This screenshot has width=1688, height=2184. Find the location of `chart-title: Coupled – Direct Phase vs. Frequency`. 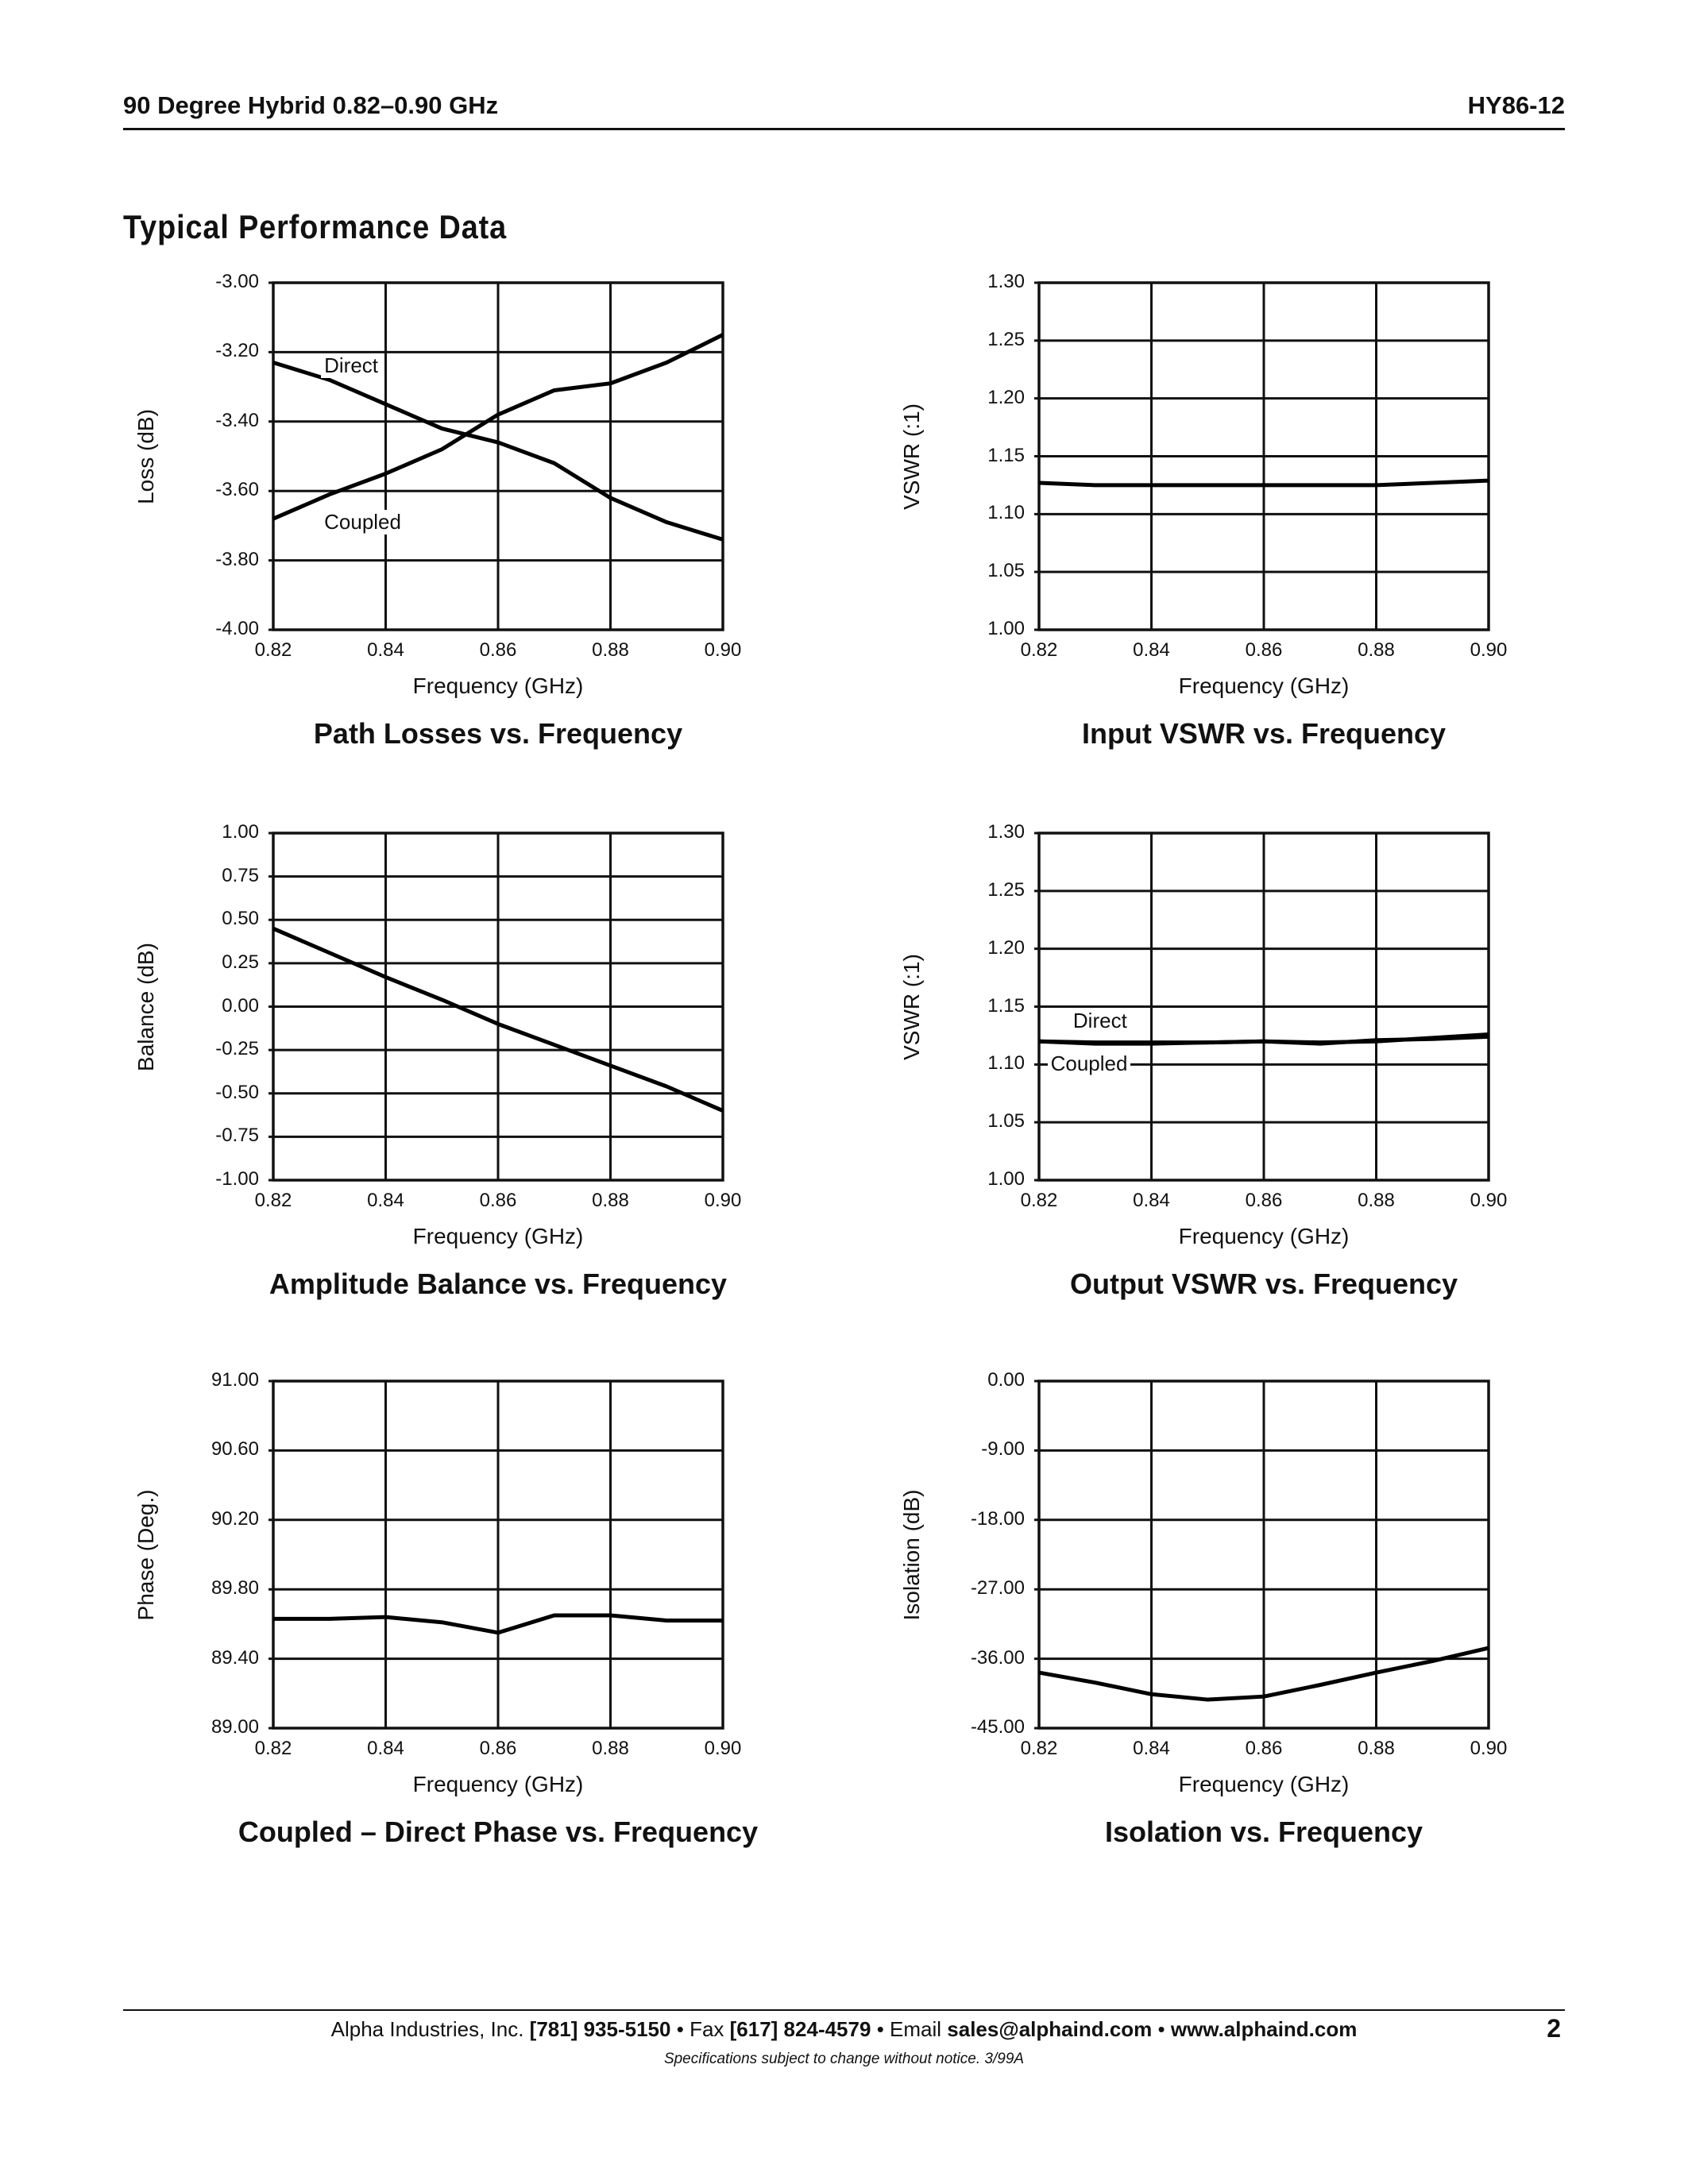

chart-title: Coupled – Direct Phase vs. Frequency is located at coordinates (499, 1832).